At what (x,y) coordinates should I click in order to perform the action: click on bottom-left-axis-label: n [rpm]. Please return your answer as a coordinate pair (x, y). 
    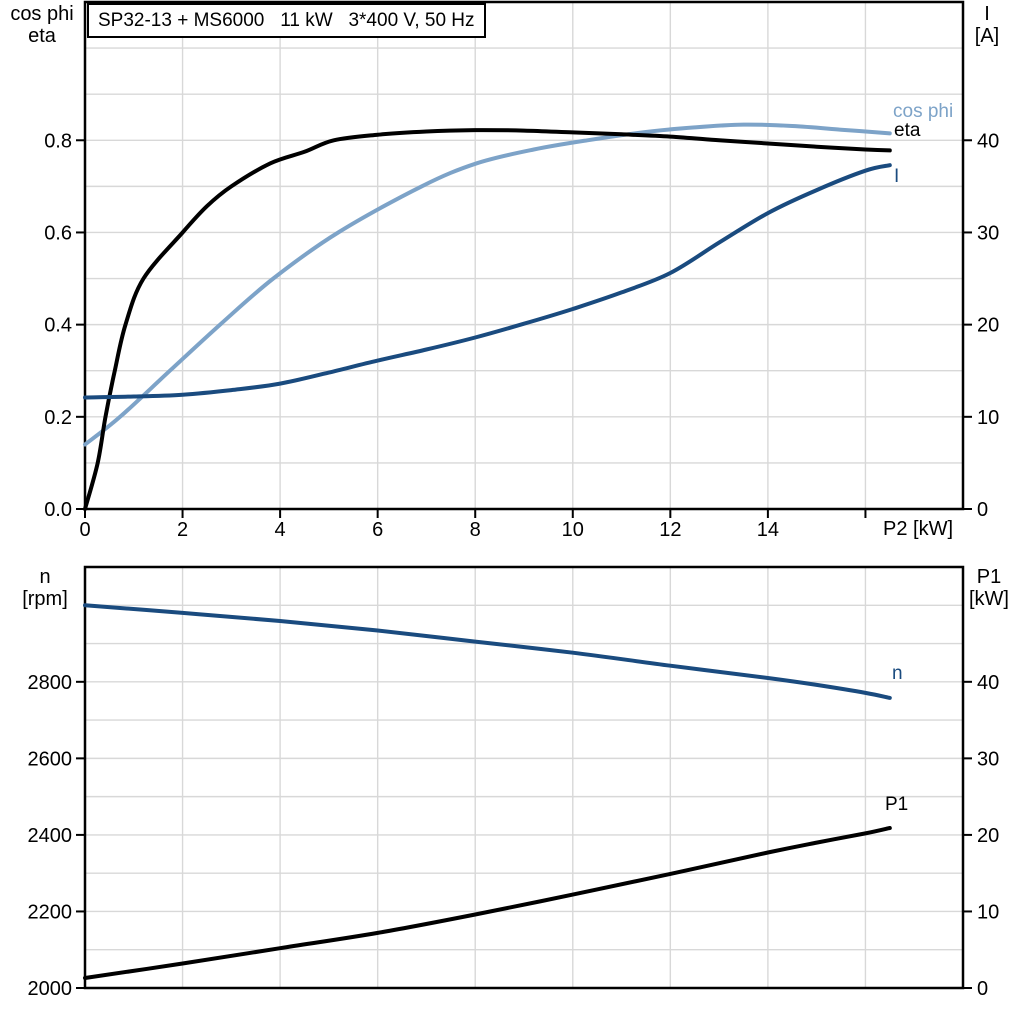
    Looking at the image, I should click on (45, 588).